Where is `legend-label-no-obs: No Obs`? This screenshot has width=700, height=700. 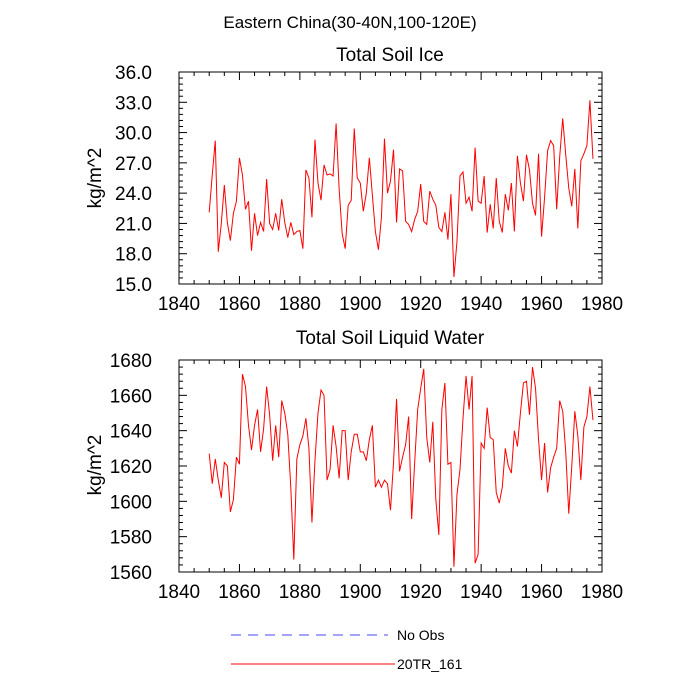 legend-label-no-obs: No Obs is located at coordinates (420, 635).